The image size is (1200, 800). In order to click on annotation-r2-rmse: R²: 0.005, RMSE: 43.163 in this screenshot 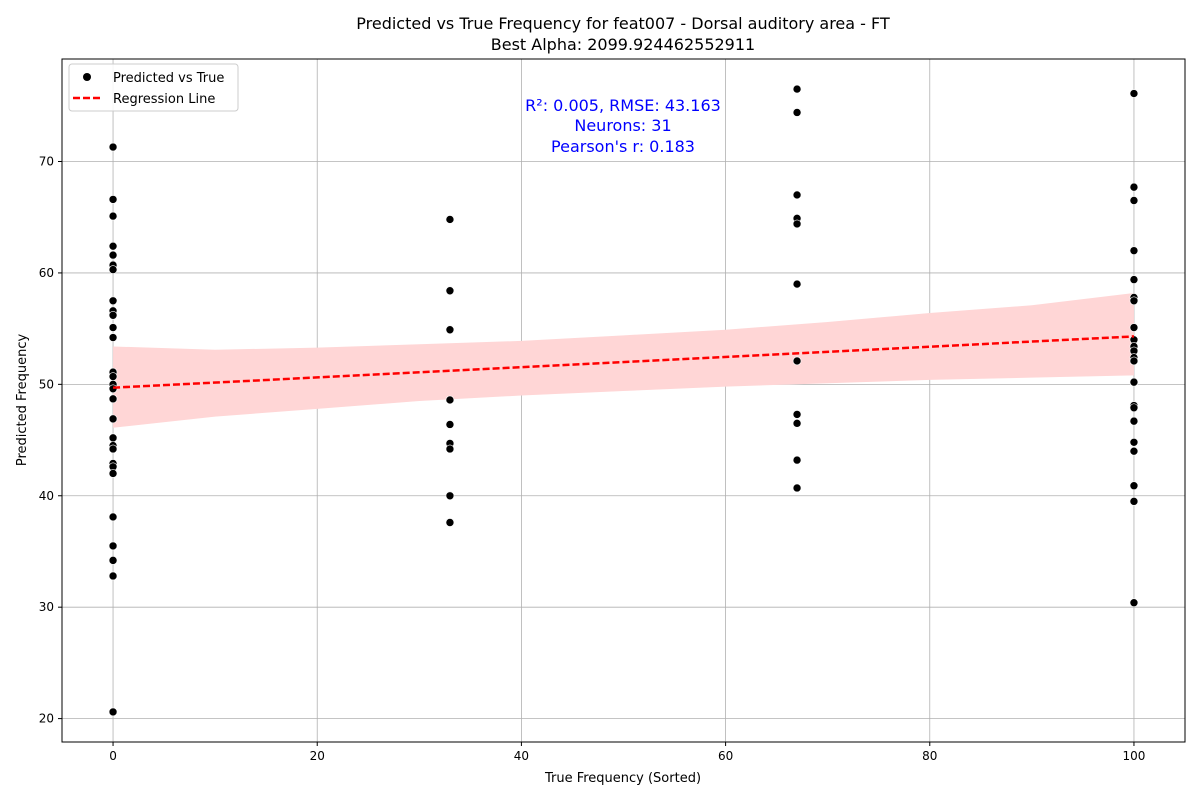, I will do `click(623, 105)`.